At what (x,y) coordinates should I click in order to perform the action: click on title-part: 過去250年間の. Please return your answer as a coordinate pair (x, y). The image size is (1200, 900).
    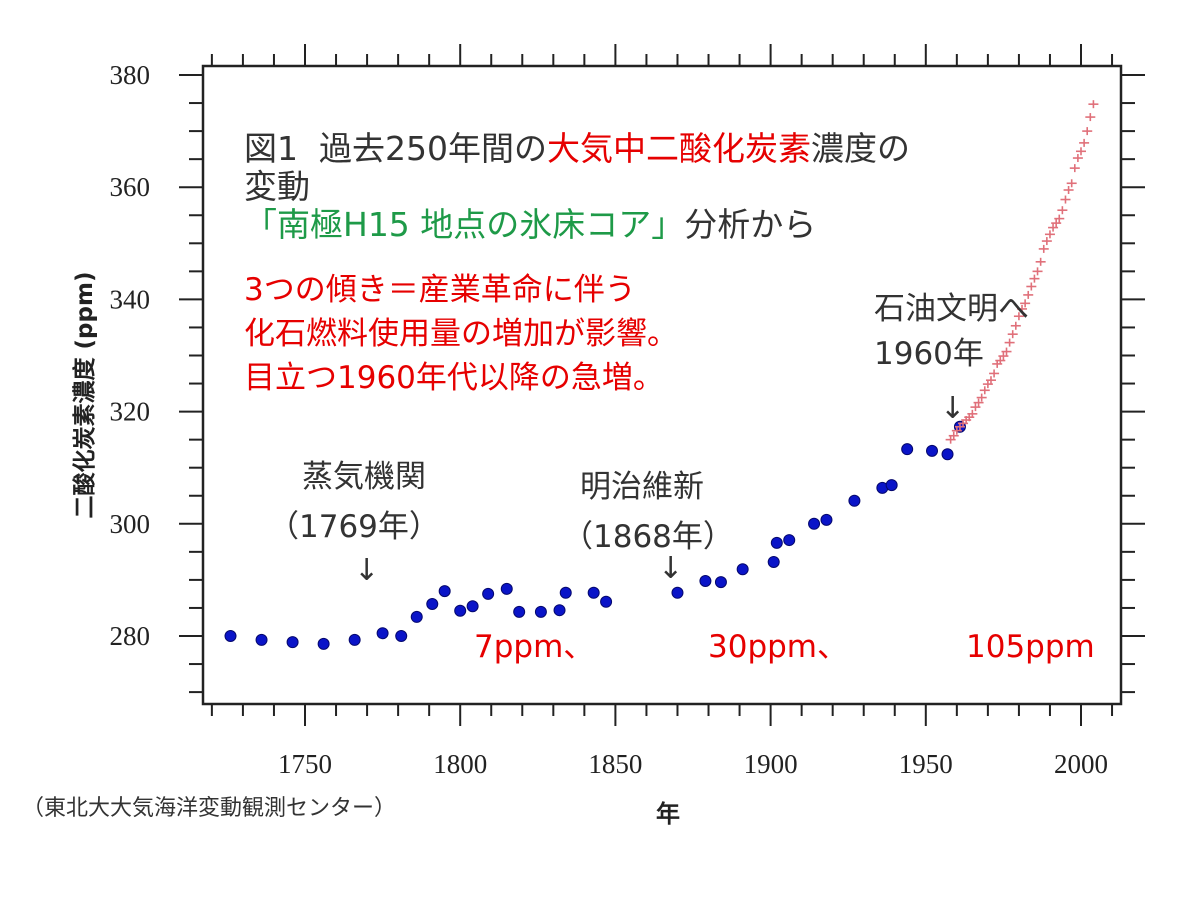
    Looking at the image, I should click on (432, 148).